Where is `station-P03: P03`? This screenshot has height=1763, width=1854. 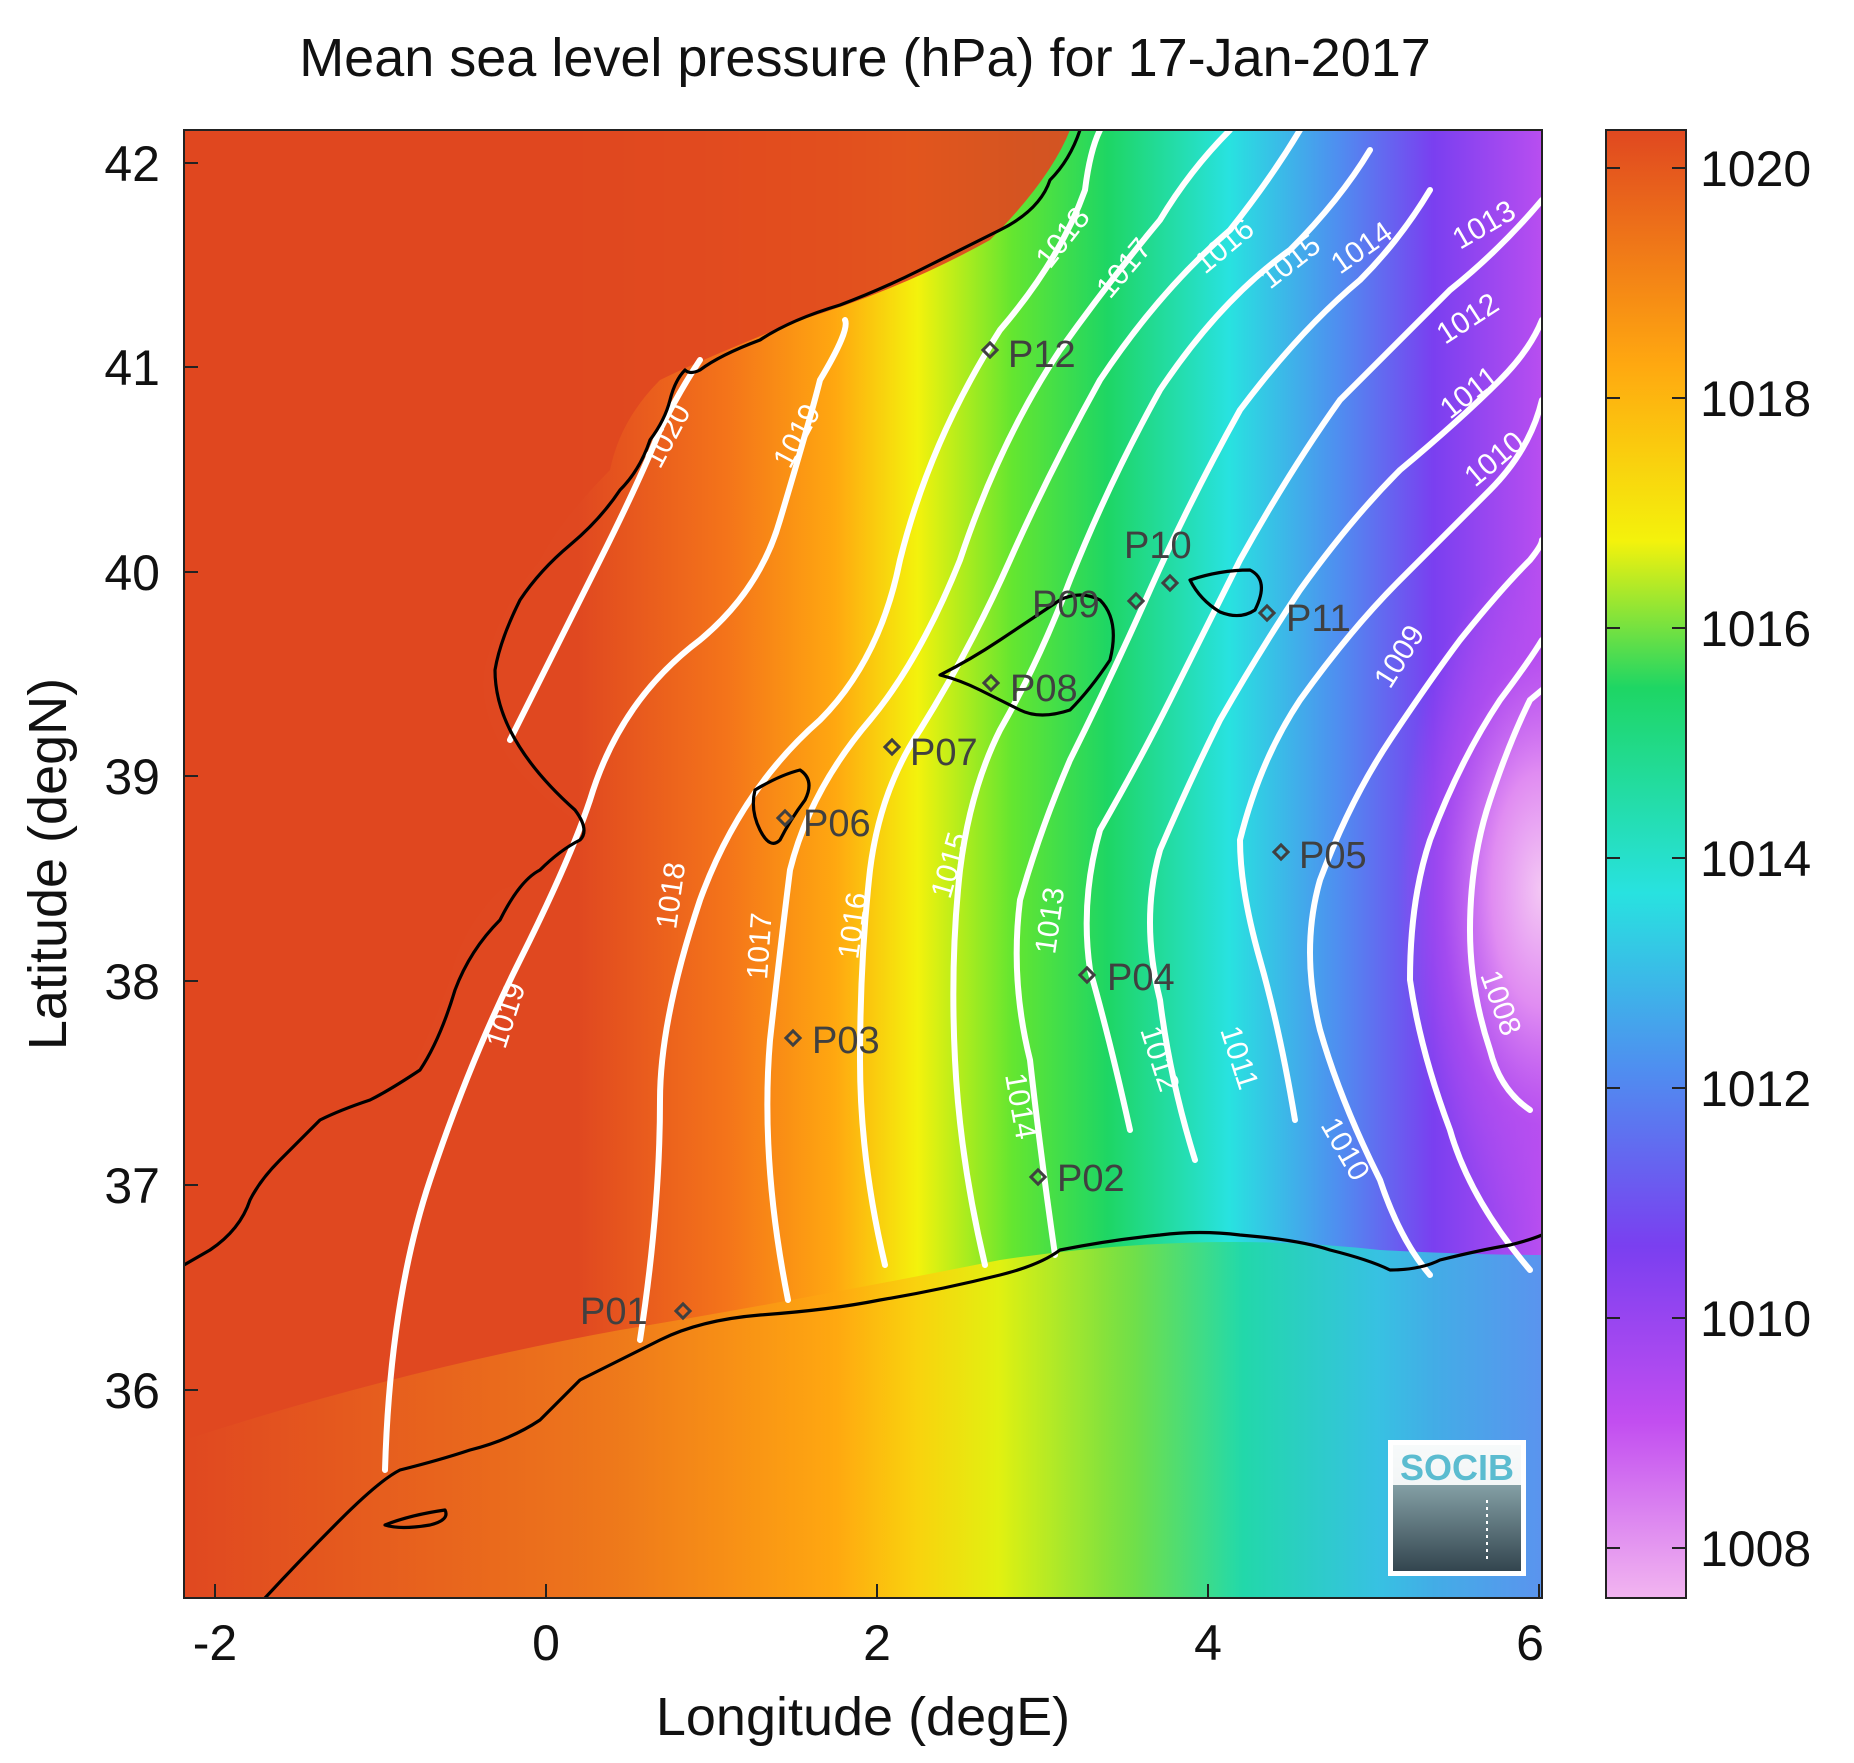
station-P03: P03 is located at coordinates (831, 1041).